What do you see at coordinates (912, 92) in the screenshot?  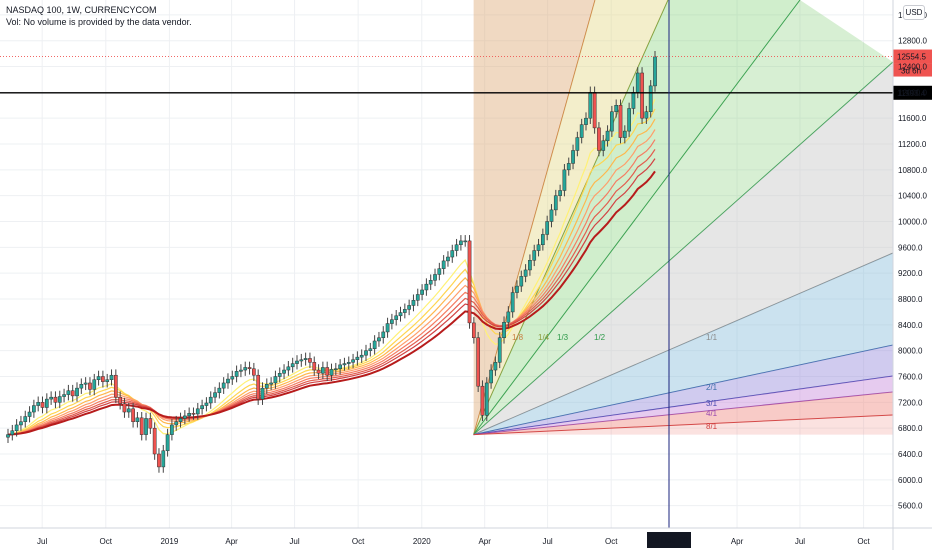 I see `hline-price-box` at bounding box center [912, 92].